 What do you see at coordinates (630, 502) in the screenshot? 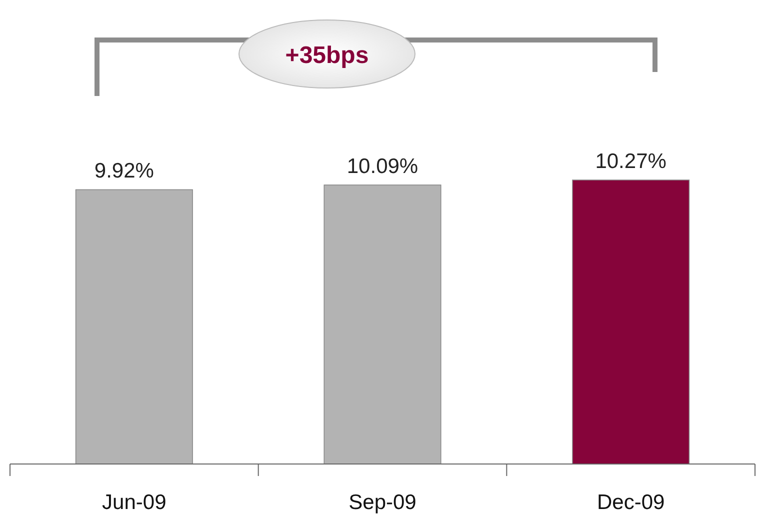
I see `x-tick-label: Dec-09` at bounding box center [630, 502].